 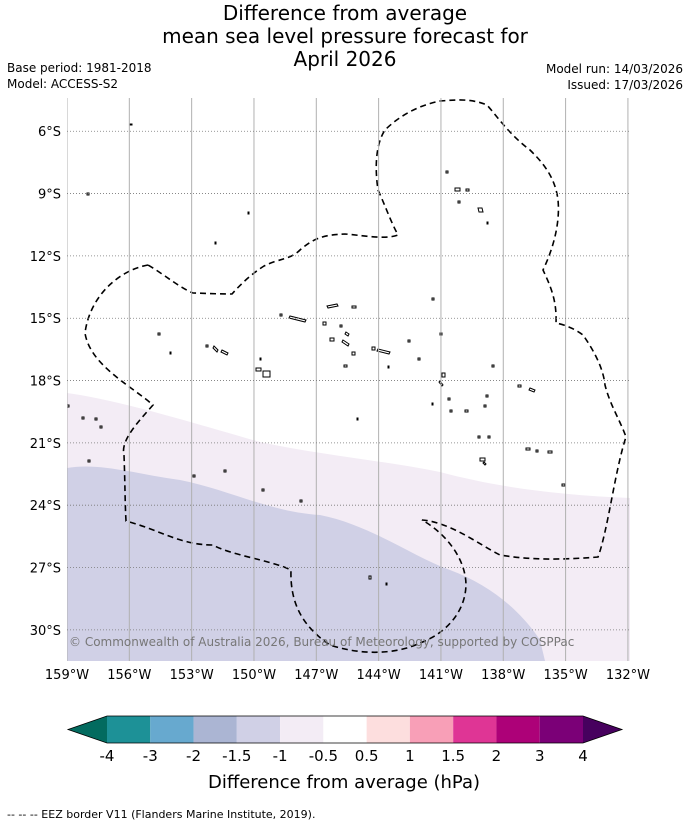 What do you see at coordinates (344, 782) in the screenshot?
I see `colorbar-title: Difference from average (hPa)` at bounding box center [344, 782].